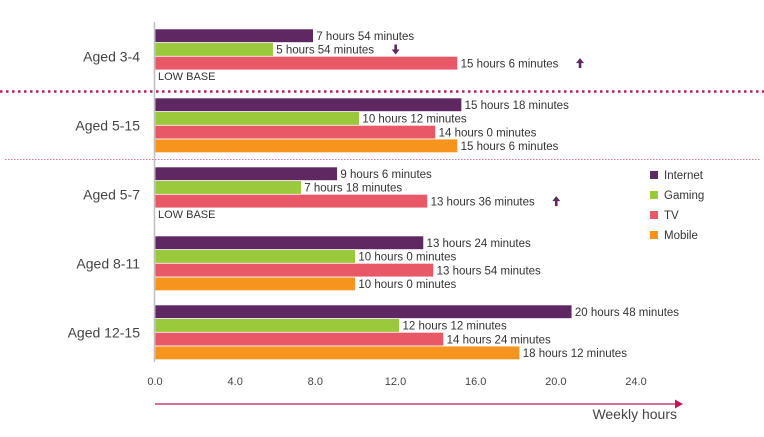 The image size is (764, 437). Describe the element at coordinates (107, 125) in the screenshot. I see `group-label: Aged 5-15` at that location.